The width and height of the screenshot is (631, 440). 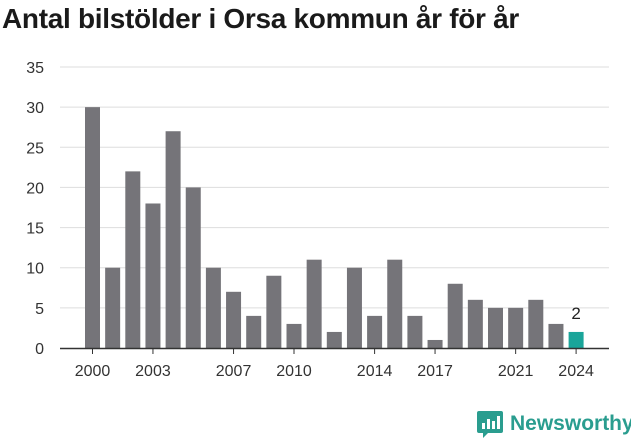 What do you see at coordinates (576, 371) in the screenshot?
I see `x-tick-label: 2024` at bounding box center [576, 371].